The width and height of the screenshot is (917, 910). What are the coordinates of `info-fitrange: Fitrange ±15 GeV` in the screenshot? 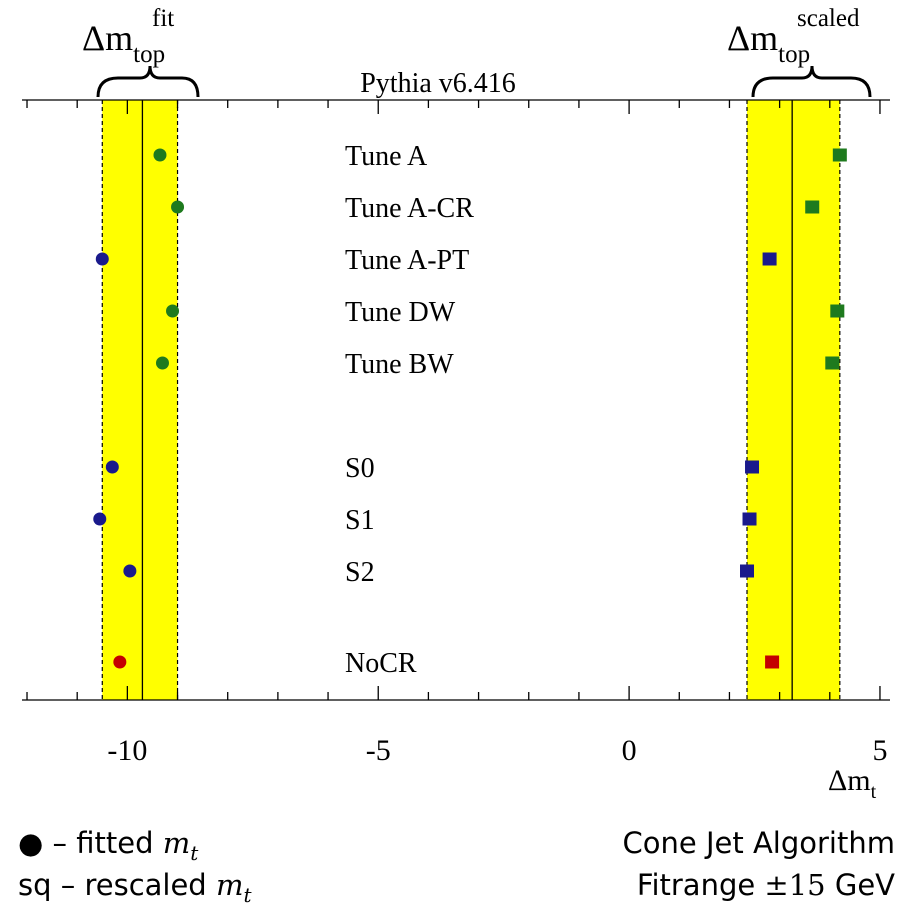 It's located at (766, 885).